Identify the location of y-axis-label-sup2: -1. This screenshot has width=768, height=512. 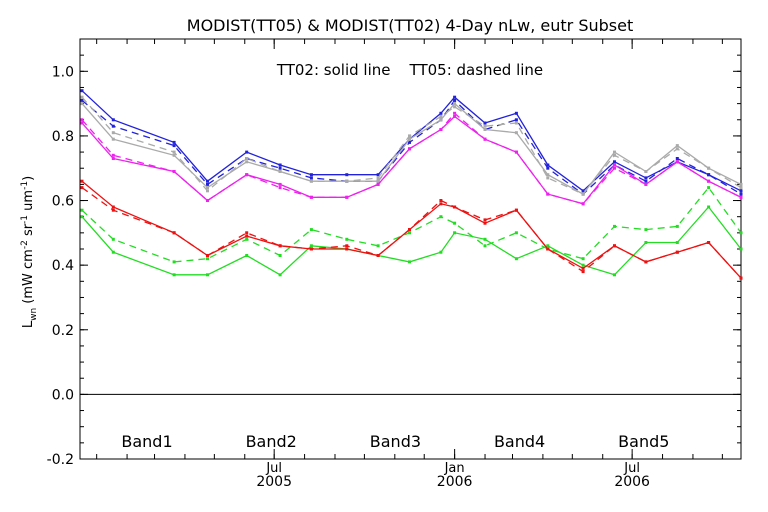
(25, 219).